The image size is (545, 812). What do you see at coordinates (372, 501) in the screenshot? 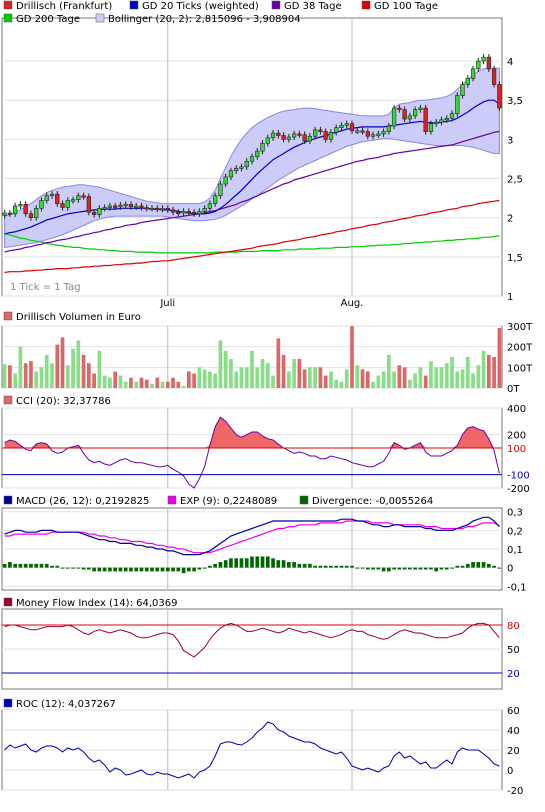
I see `legend-label: Divergence: -0,0055264` at bounding box center [372, 501].